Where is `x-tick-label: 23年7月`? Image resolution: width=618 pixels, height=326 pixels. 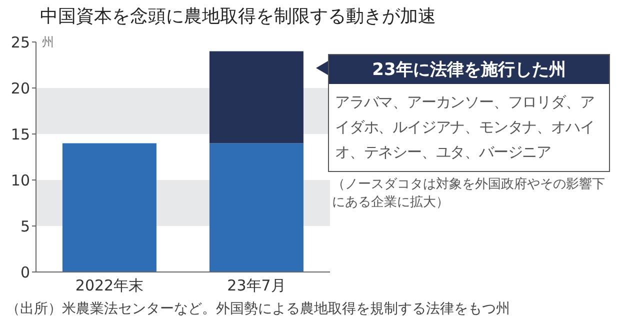 x-tick-label: 23年7月 is located at coordinates (256, 285).